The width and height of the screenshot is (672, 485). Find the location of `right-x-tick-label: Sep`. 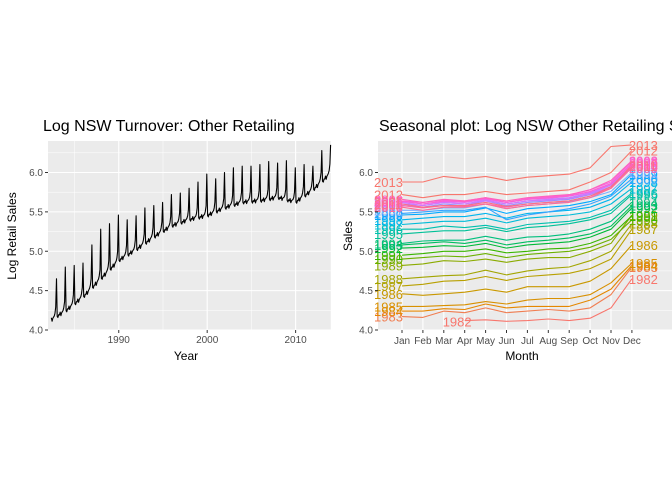

right-x-tick-label: Sep is located at coordinates (569, 341).